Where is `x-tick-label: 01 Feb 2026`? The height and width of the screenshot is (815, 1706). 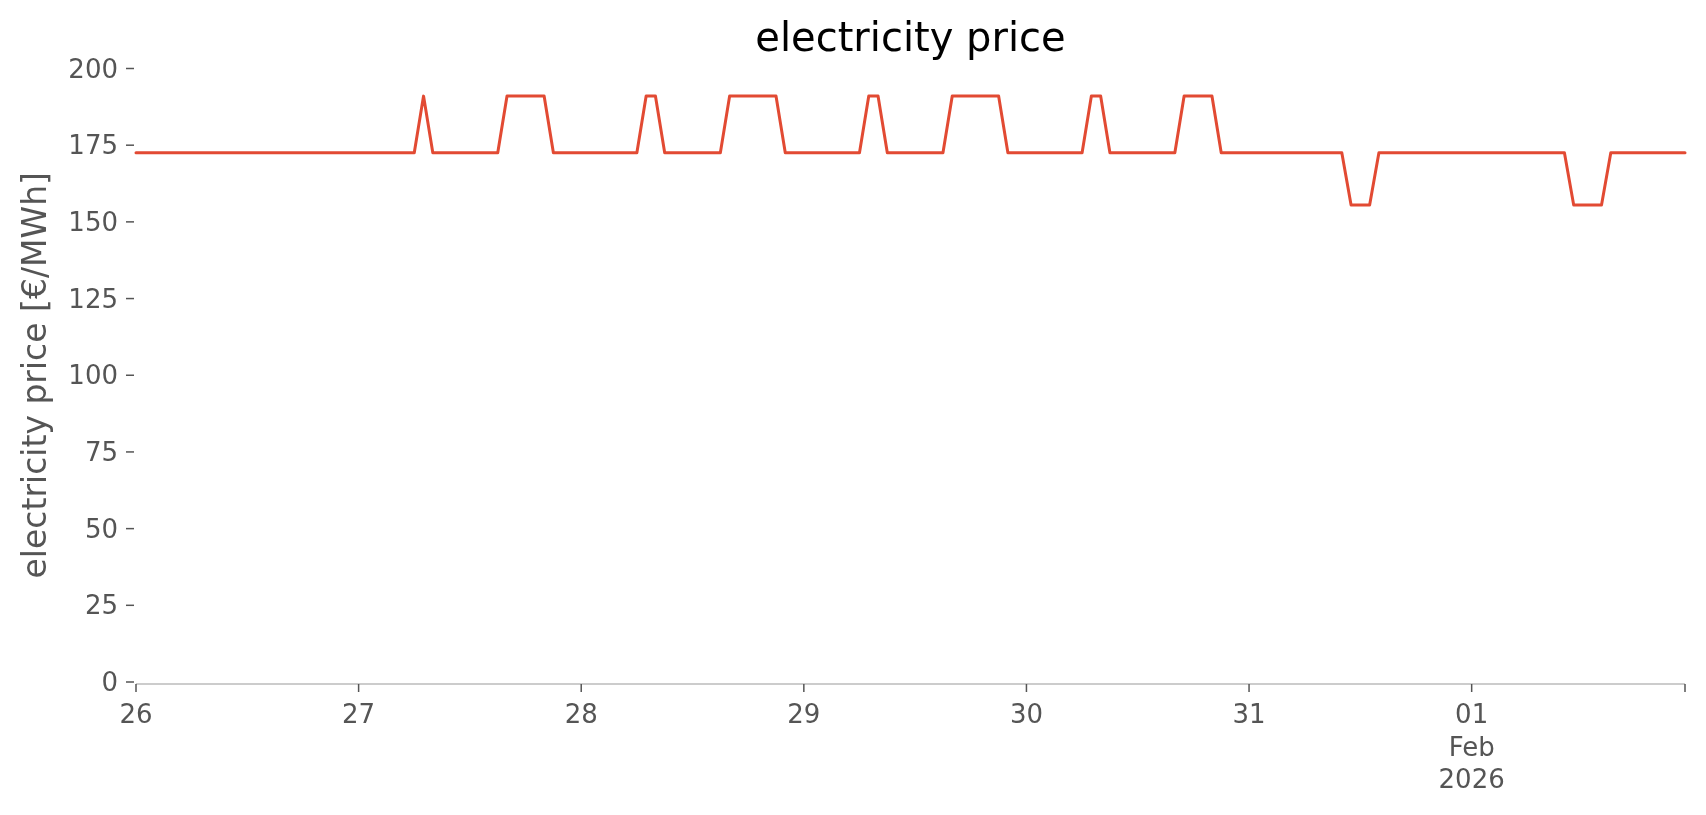 x-tick-label: 01 Feb 2026 is located at coordinates (1471, 746).